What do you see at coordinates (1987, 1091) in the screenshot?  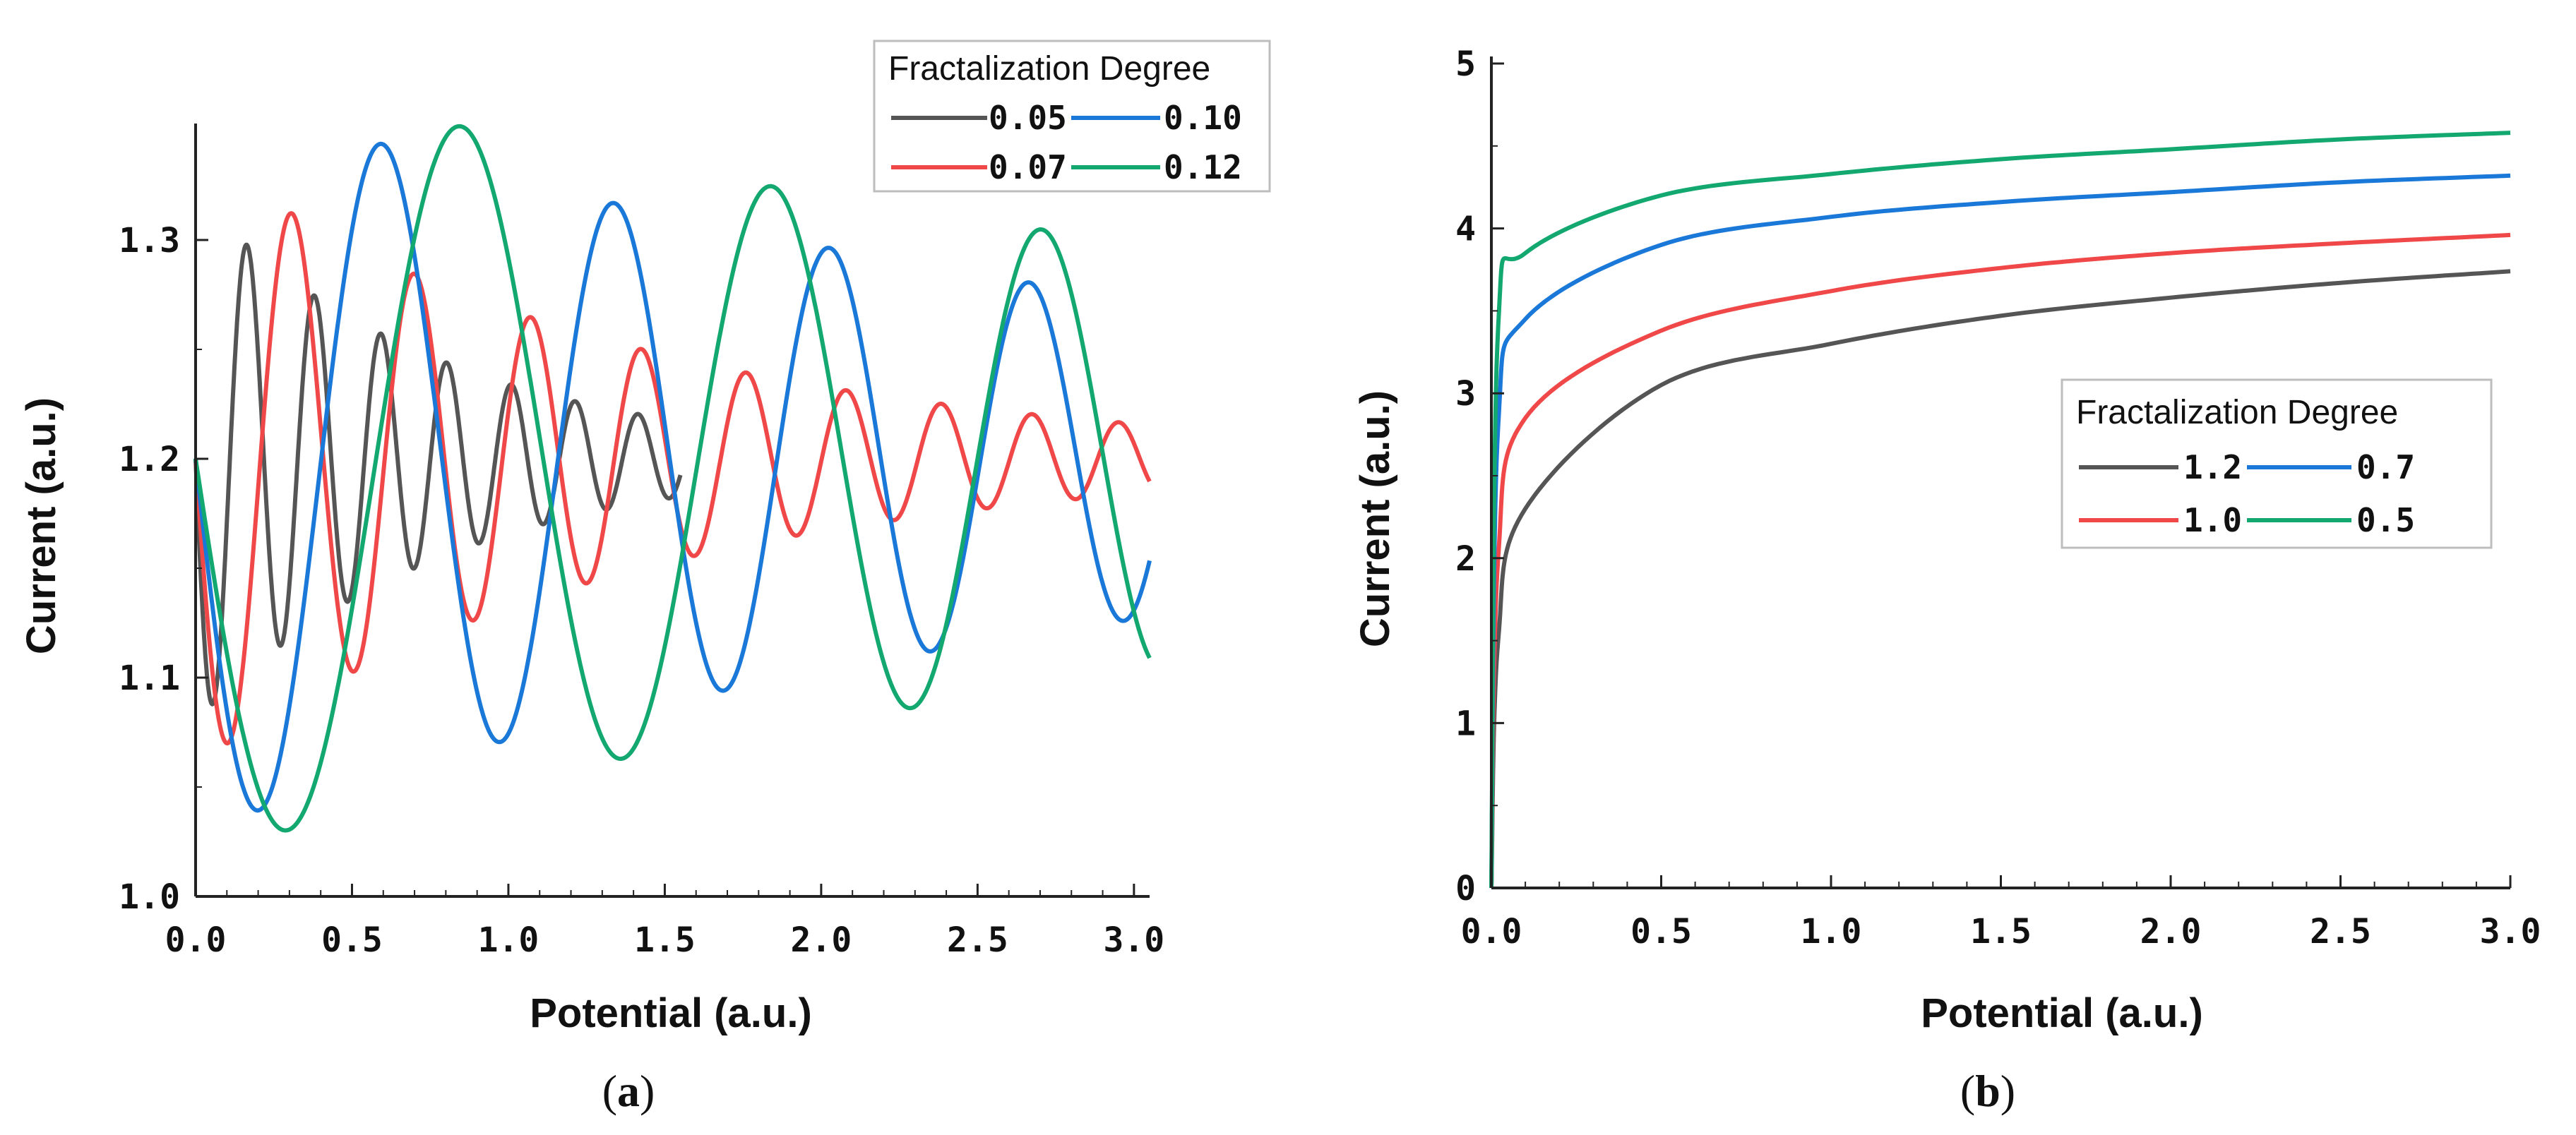 I see `panel-b-caption: (b)` at bounding box center [1987, 1091].